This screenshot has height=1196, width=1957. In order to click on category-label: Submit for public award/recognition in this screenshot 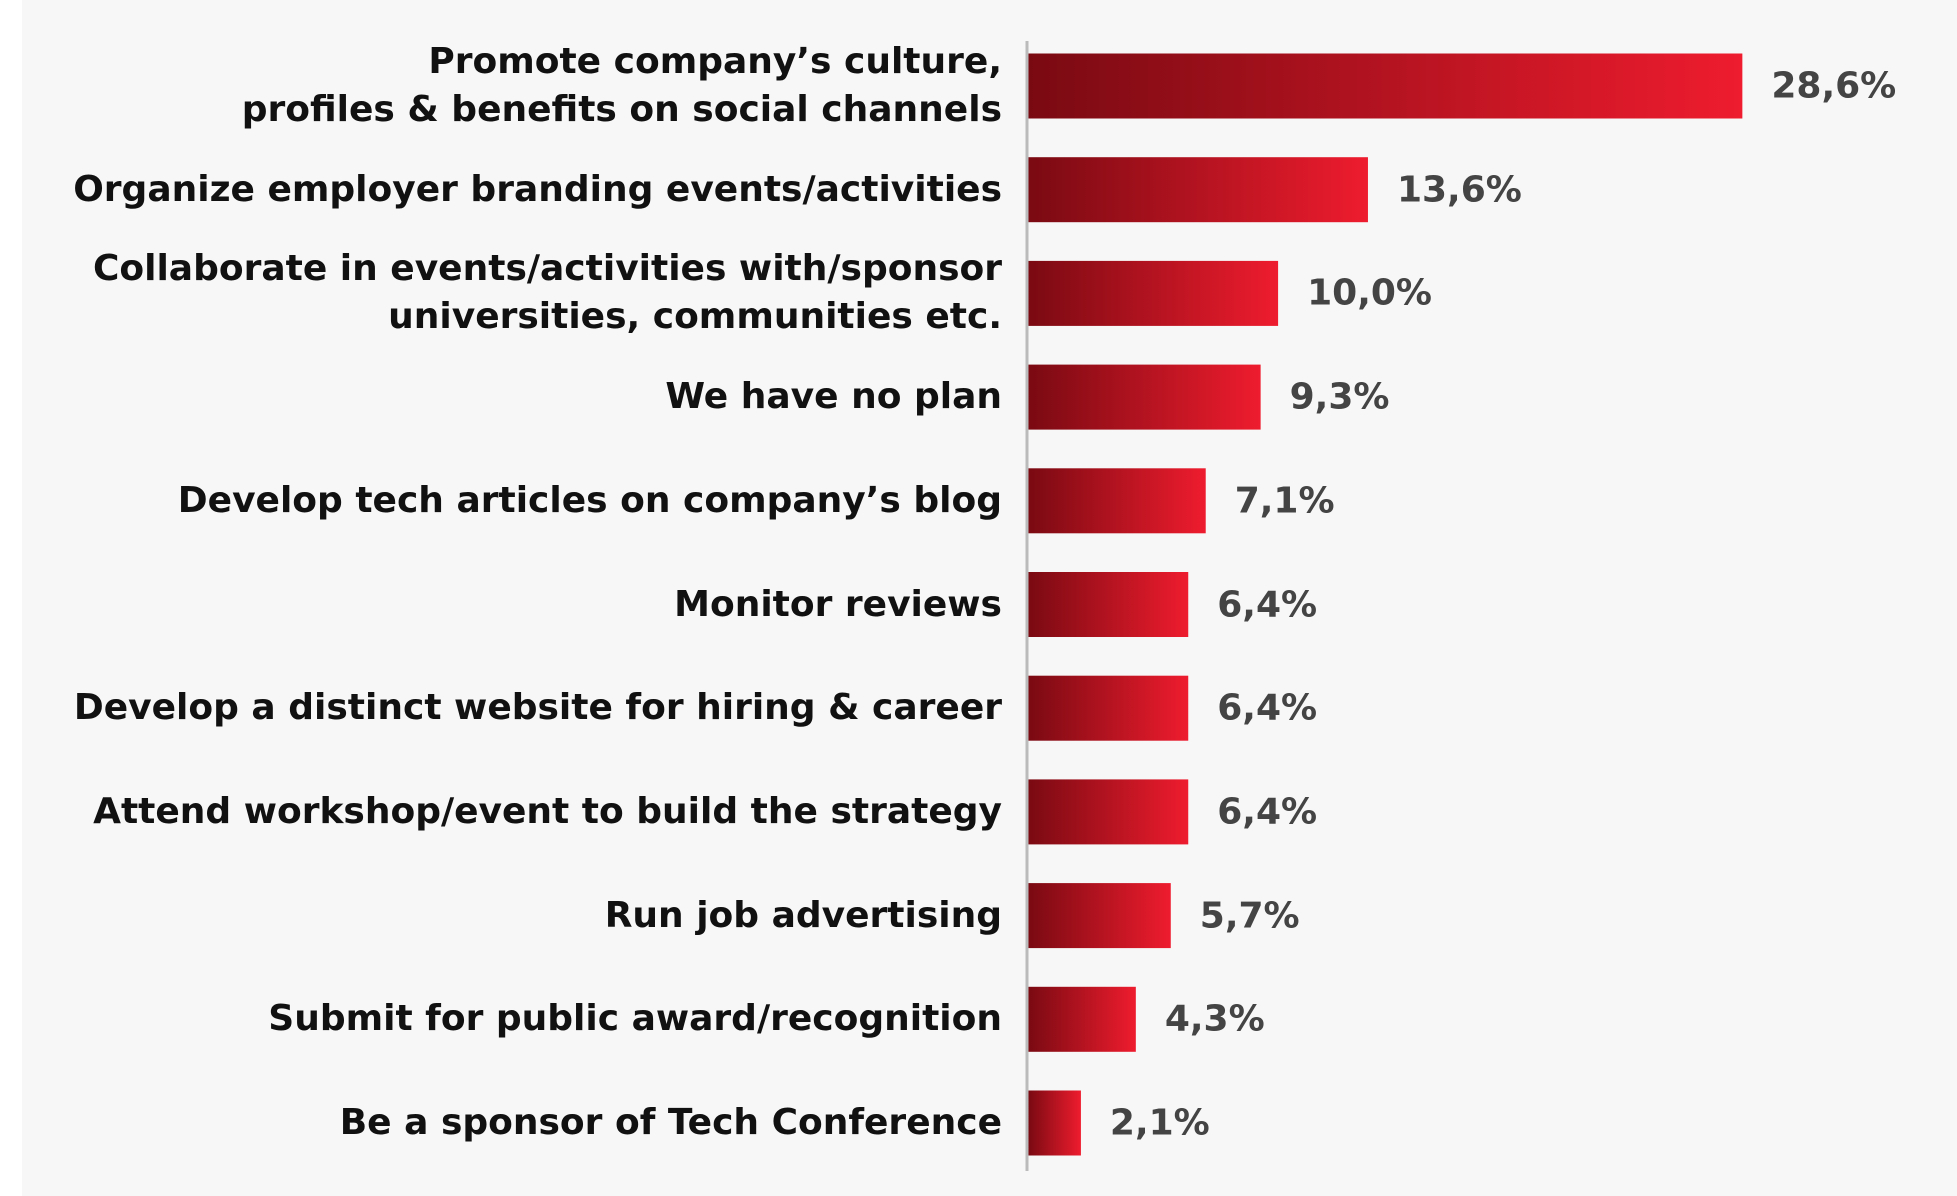, I will do `click(635, 1019)`.